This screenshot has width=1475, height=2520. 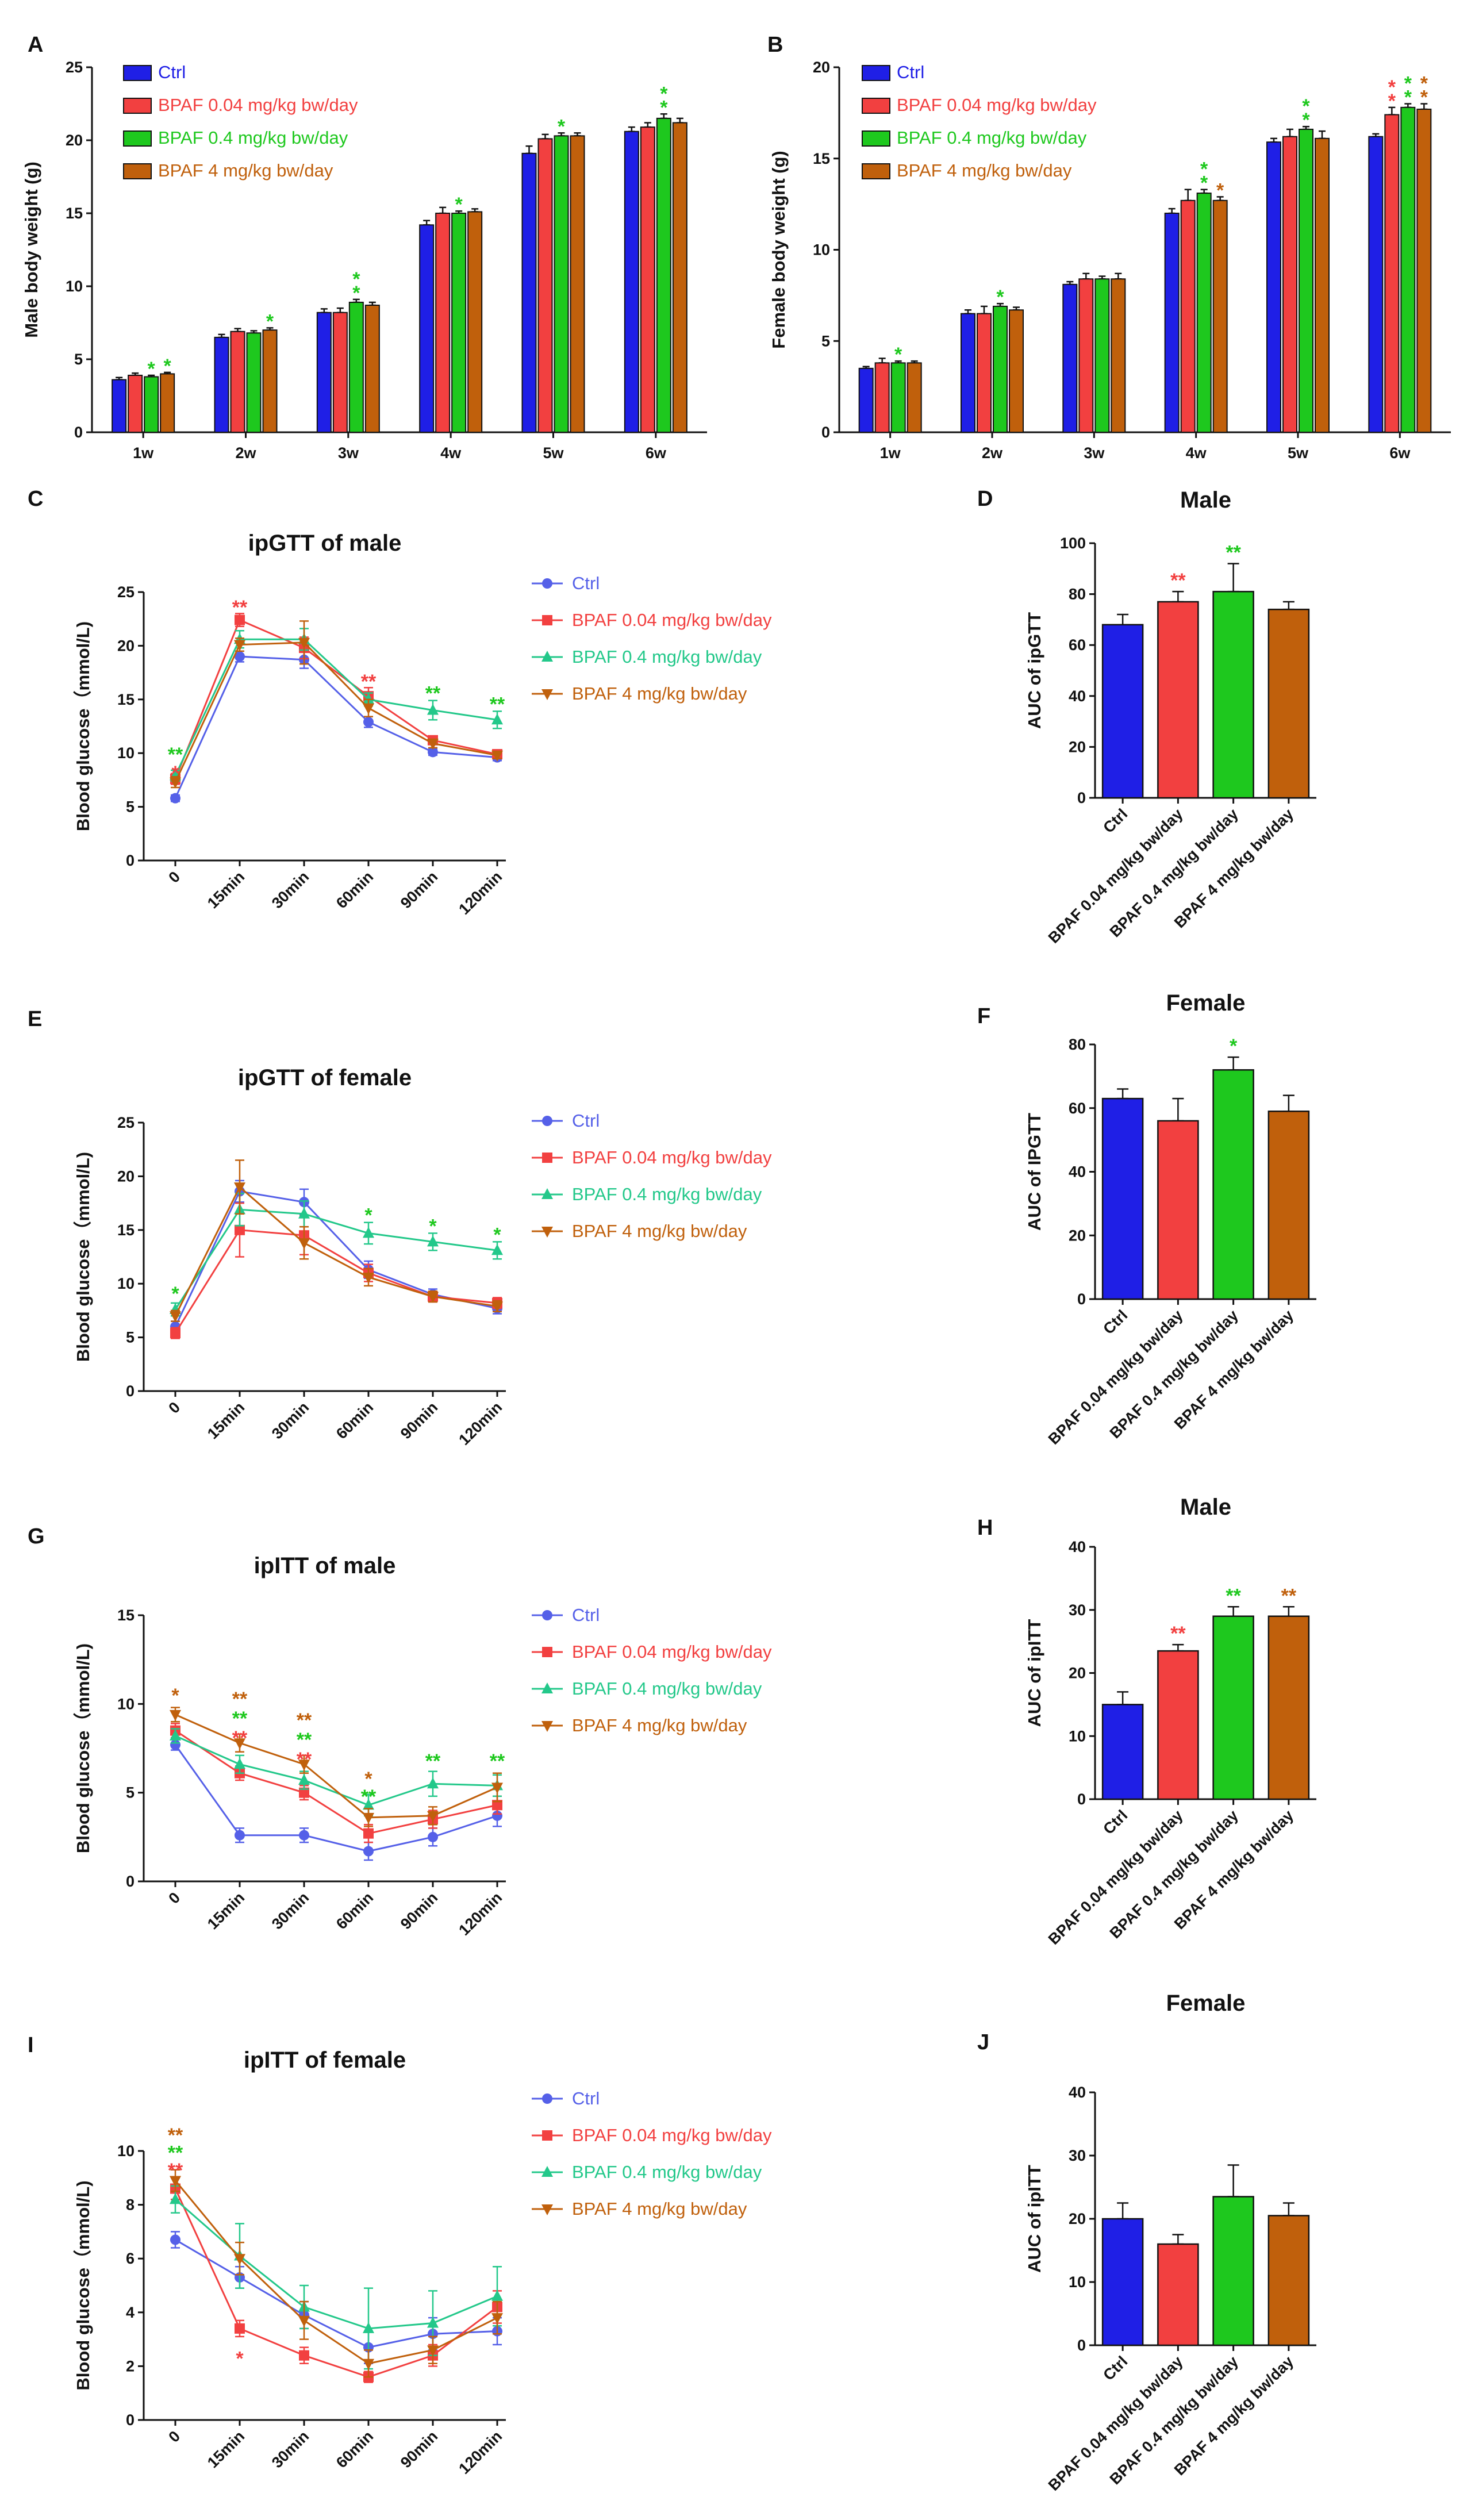 I want to click on x-tick-label: 1w, so click(x=144, y=453).